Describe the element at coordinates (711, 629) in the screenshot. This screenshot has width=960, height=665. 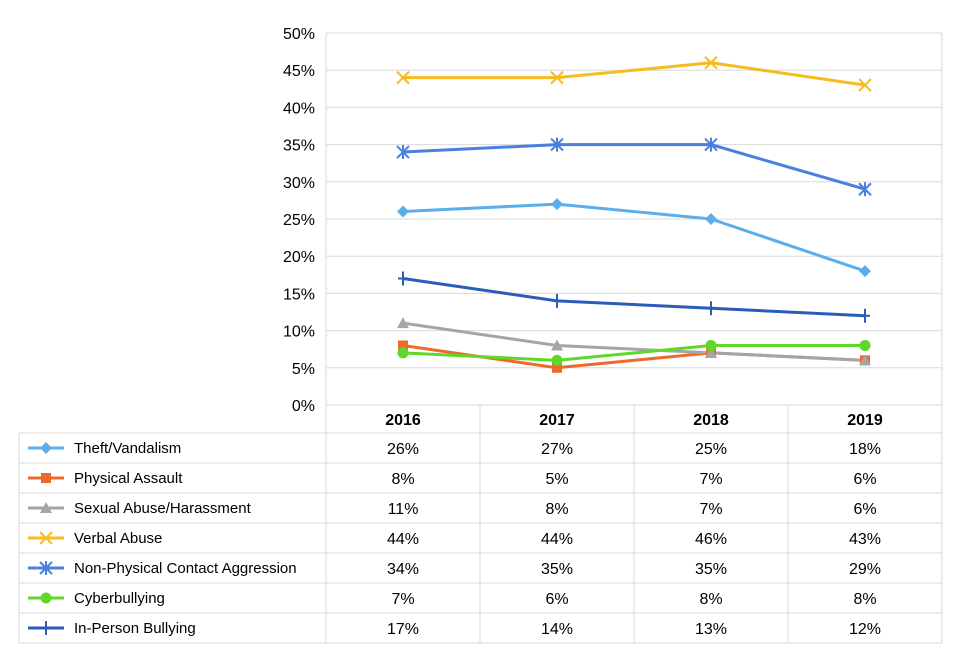
I see `table-cell-in-person-bullying-2018: 13%` at that location.